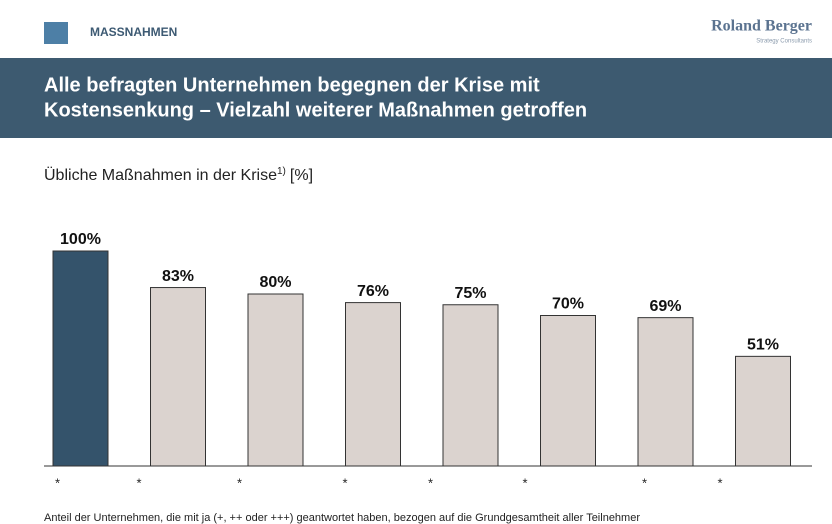 The image size is (832, 524). Describe the element at coordinates (784, 42) in the screenshot. I see `logo-sub: Strategy Consultants` at that location.